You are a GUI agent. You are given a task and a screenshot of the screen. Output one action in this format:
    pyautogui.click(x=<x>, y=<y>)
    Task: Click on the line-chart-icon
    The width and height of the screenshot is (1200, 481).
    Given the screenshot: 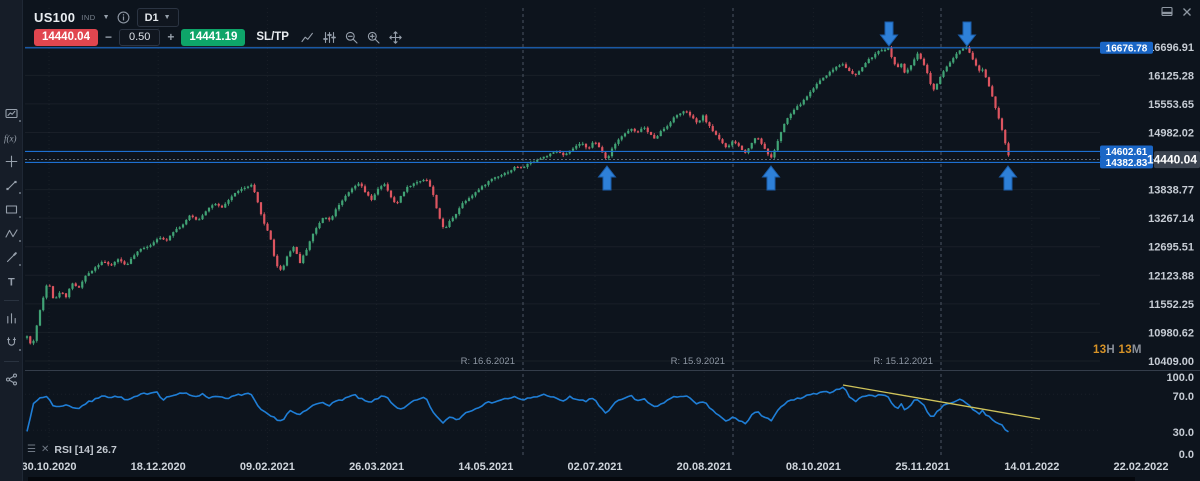 What is the action you would take?
    pyautogui.click(x=308, y=37)
    